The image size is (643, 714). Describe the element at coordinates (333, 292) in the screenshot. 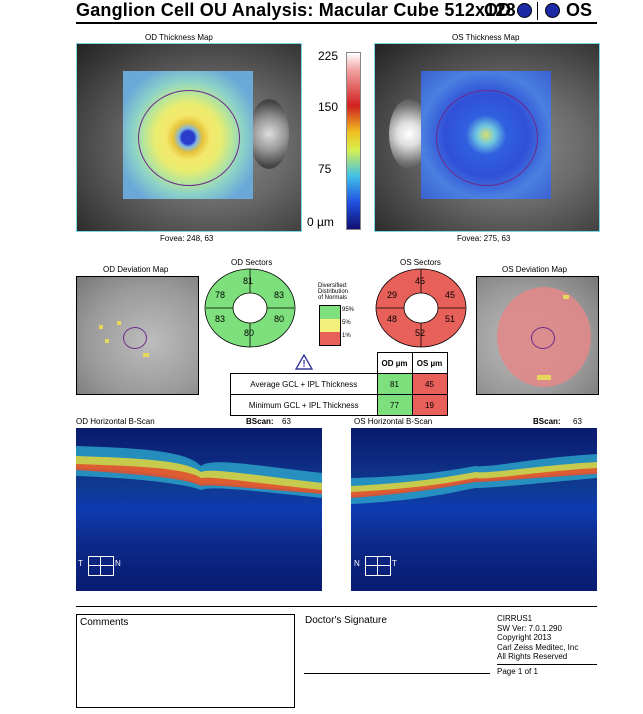

I see `legend-title-line: Distribution` at that location.